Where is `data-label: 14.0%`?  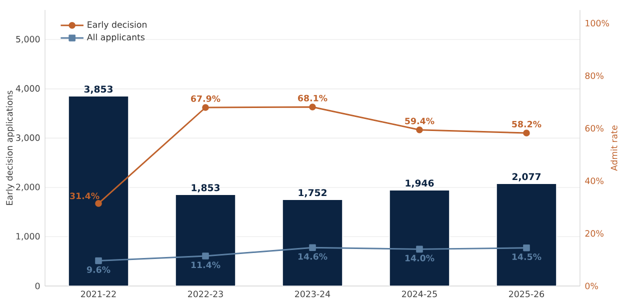
data-label: 14.0% is located at coordinates (419, 258).